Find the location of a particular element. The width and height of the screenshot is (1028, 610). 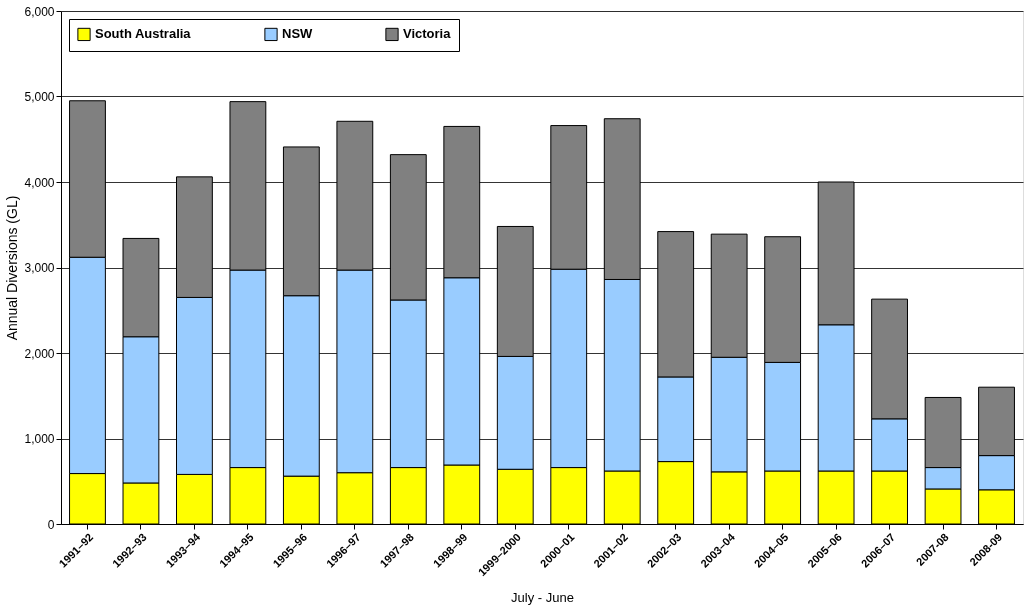

y-axis-title: Annual Diversions (GL) is located at coordinates (12, 268).